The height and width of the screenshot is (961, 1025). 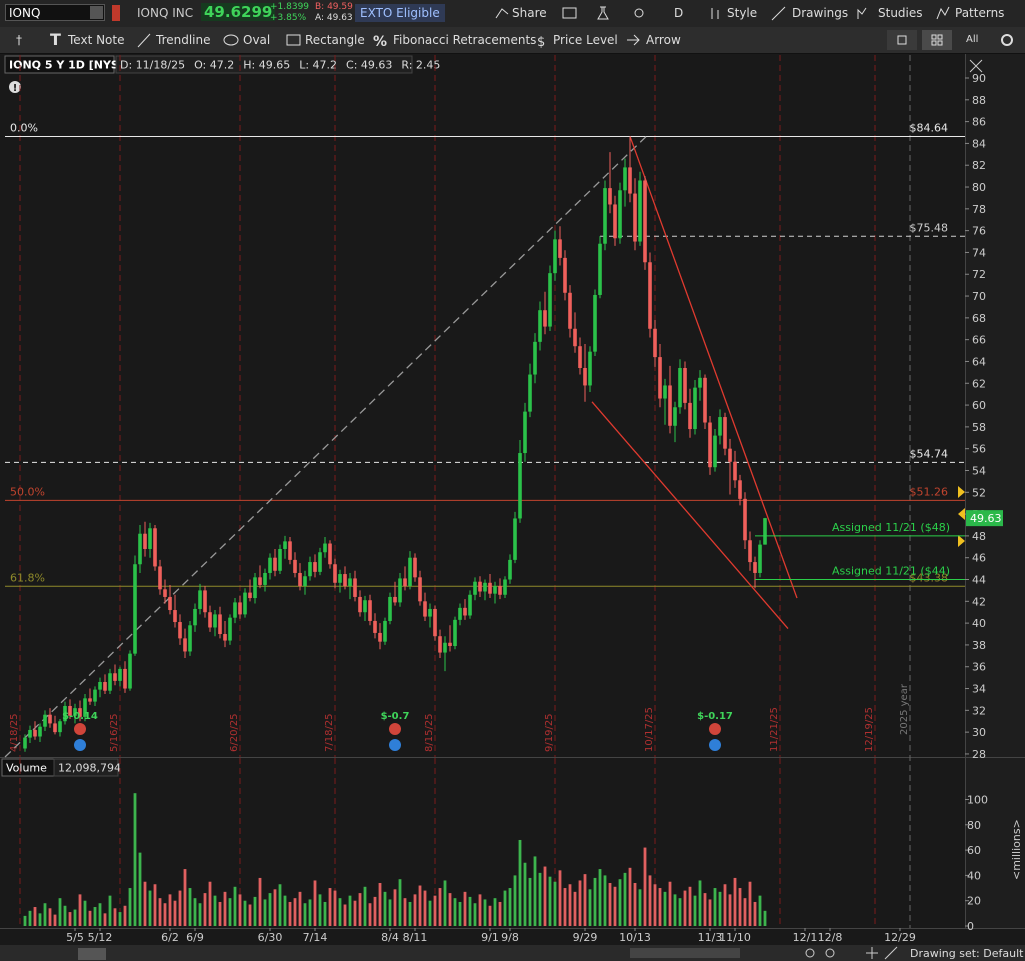 What do you see at coordinates (19, 40) in the screenshot?
I see `pin-tool: †` at bounding box center [19, 40].